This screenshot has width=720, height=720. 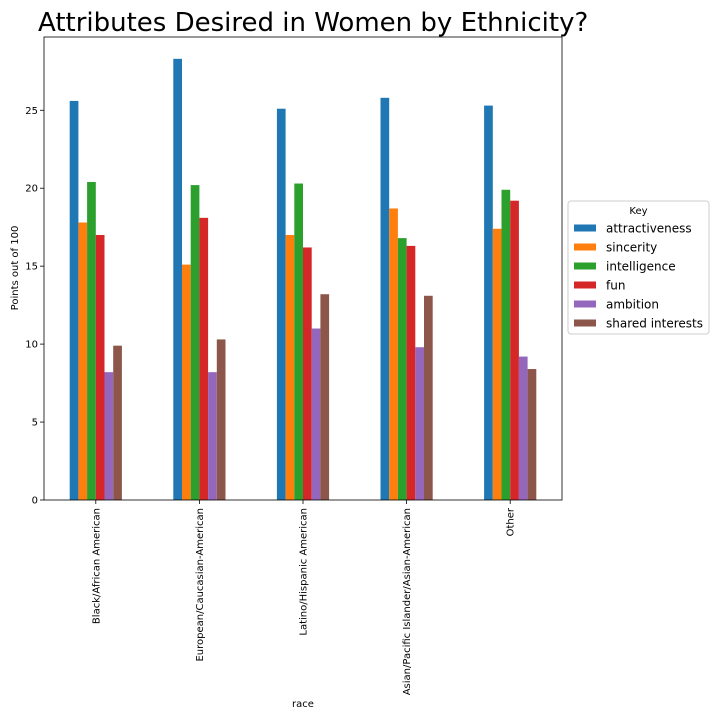 What do you see at coordinates (221, 419) in the screenshot?
I see `bar-shared-interests-european-caucasian-american` at bounding box center [221, 419].